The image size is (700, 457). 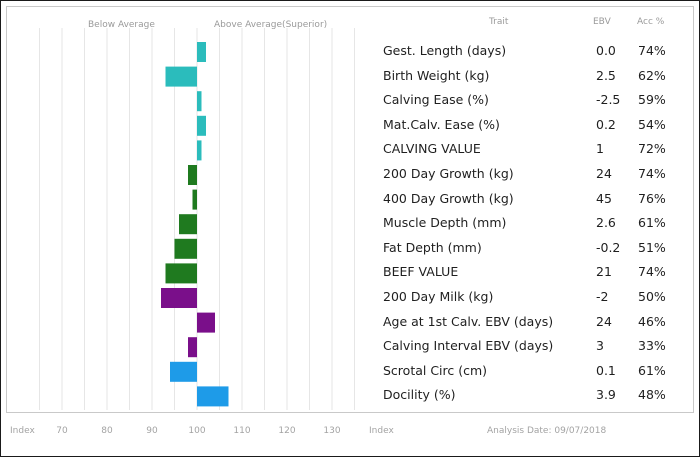 I want to click on trait-label: Scrotal Circ (cm), so click(x=435, y=370).